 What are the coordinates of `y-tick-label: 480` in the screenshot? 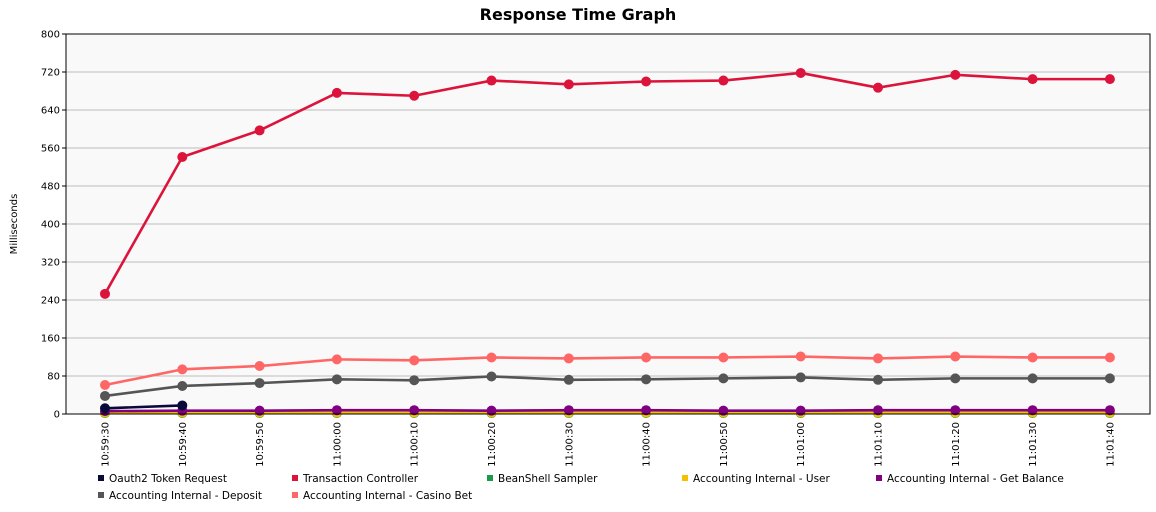 It's located at (50, 187).